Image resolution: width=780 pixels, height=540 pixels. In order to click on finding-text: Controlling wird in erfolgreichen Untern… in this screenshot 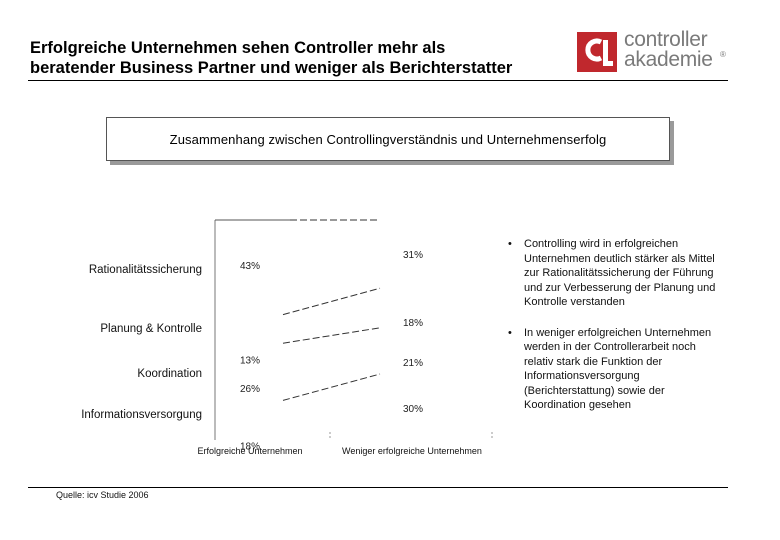, I will do `click(620, 273)`.